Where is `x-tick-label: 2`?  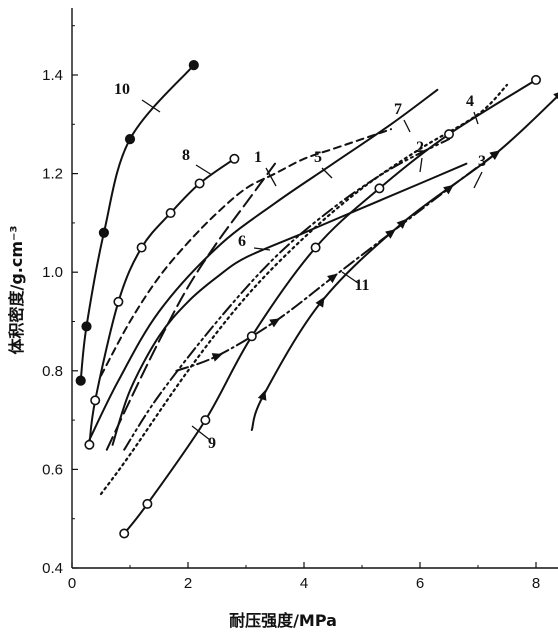 x-tick-label: 2 is located at coordinates (188, 583).